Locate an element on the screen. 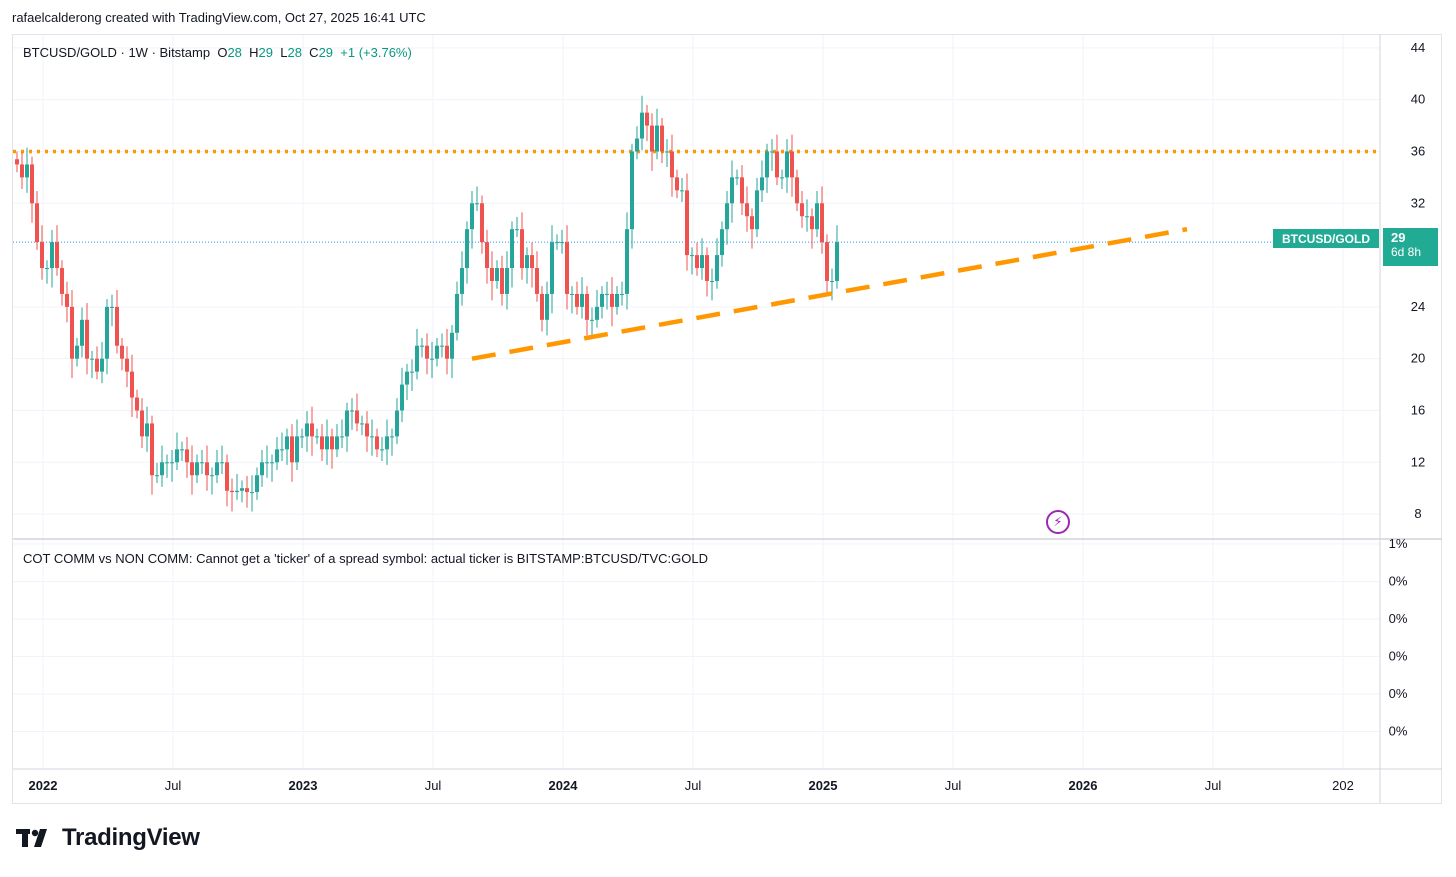 The height and width of the screenshot is (877, 1456). price-axis-label: 40 is located at coordinates (1418, 99).